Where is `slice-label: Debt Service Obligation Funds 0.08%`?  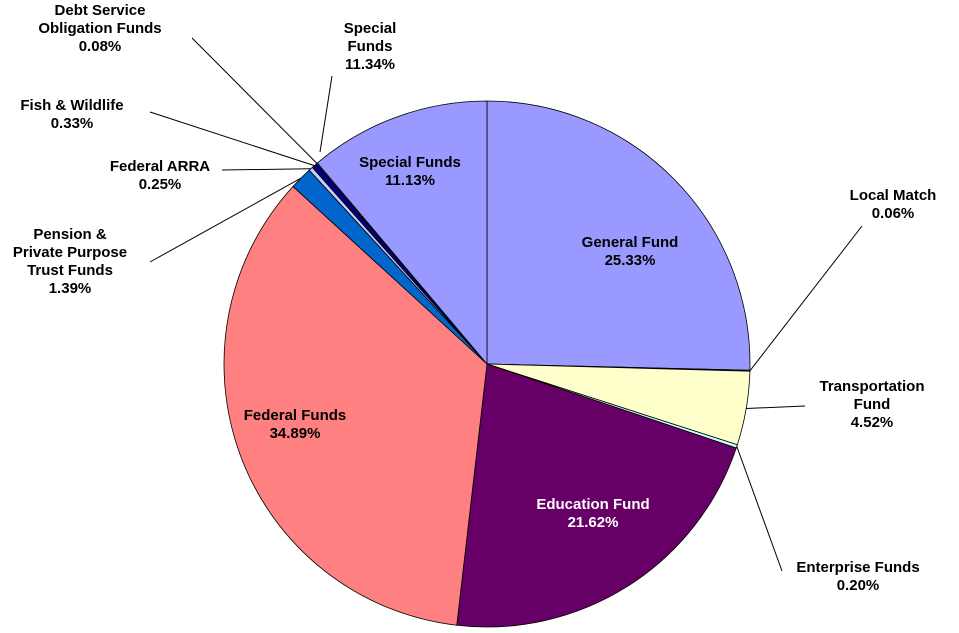
slice-label: Debt Service Obligation Funds 0.08% is located at coordinates (99, 28).